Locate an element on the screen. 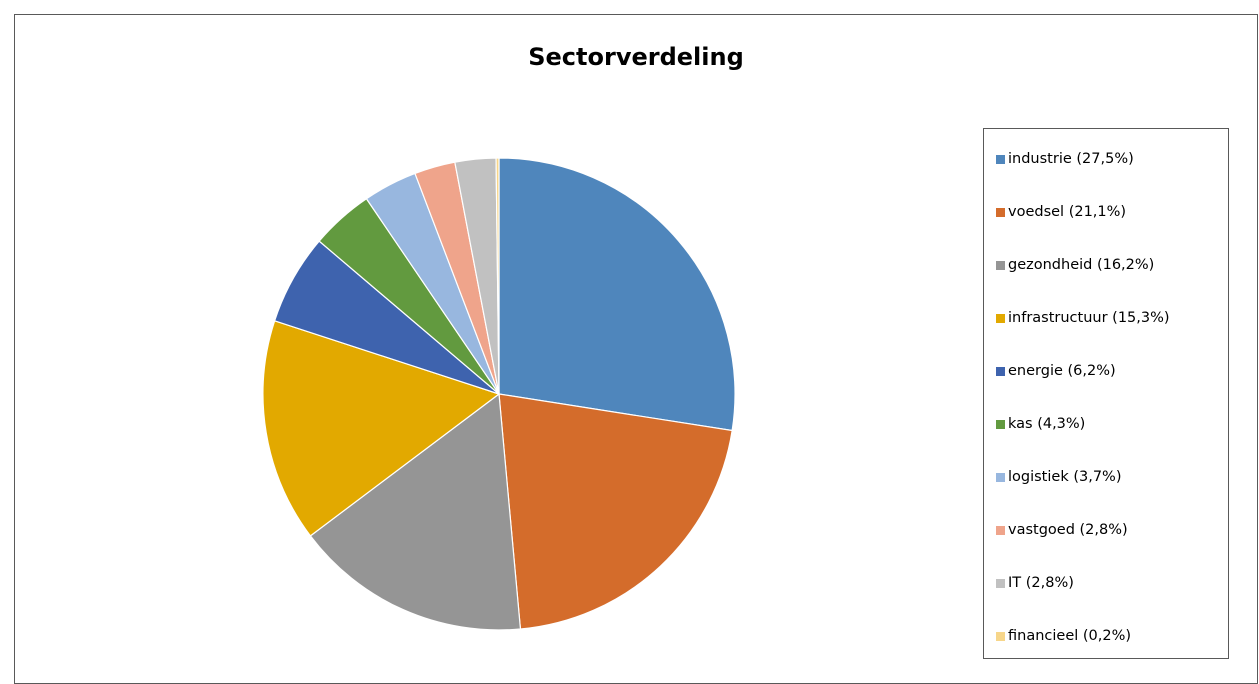  legend-item: logistiek (3,7%) is located at coordinates (1058, 477).